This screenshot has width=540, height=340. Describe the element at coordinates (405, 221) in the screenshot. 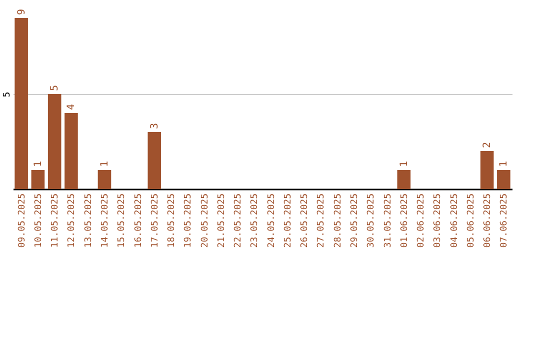

I see `x-tick-label: 01.06.2025` at that location.